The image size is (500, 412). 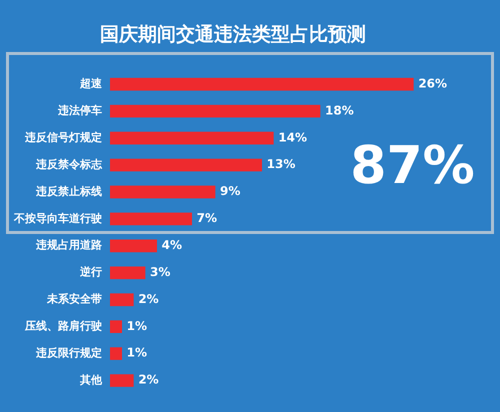 I want to click on y-tick-label: 其他, so click(x=91, y=379).